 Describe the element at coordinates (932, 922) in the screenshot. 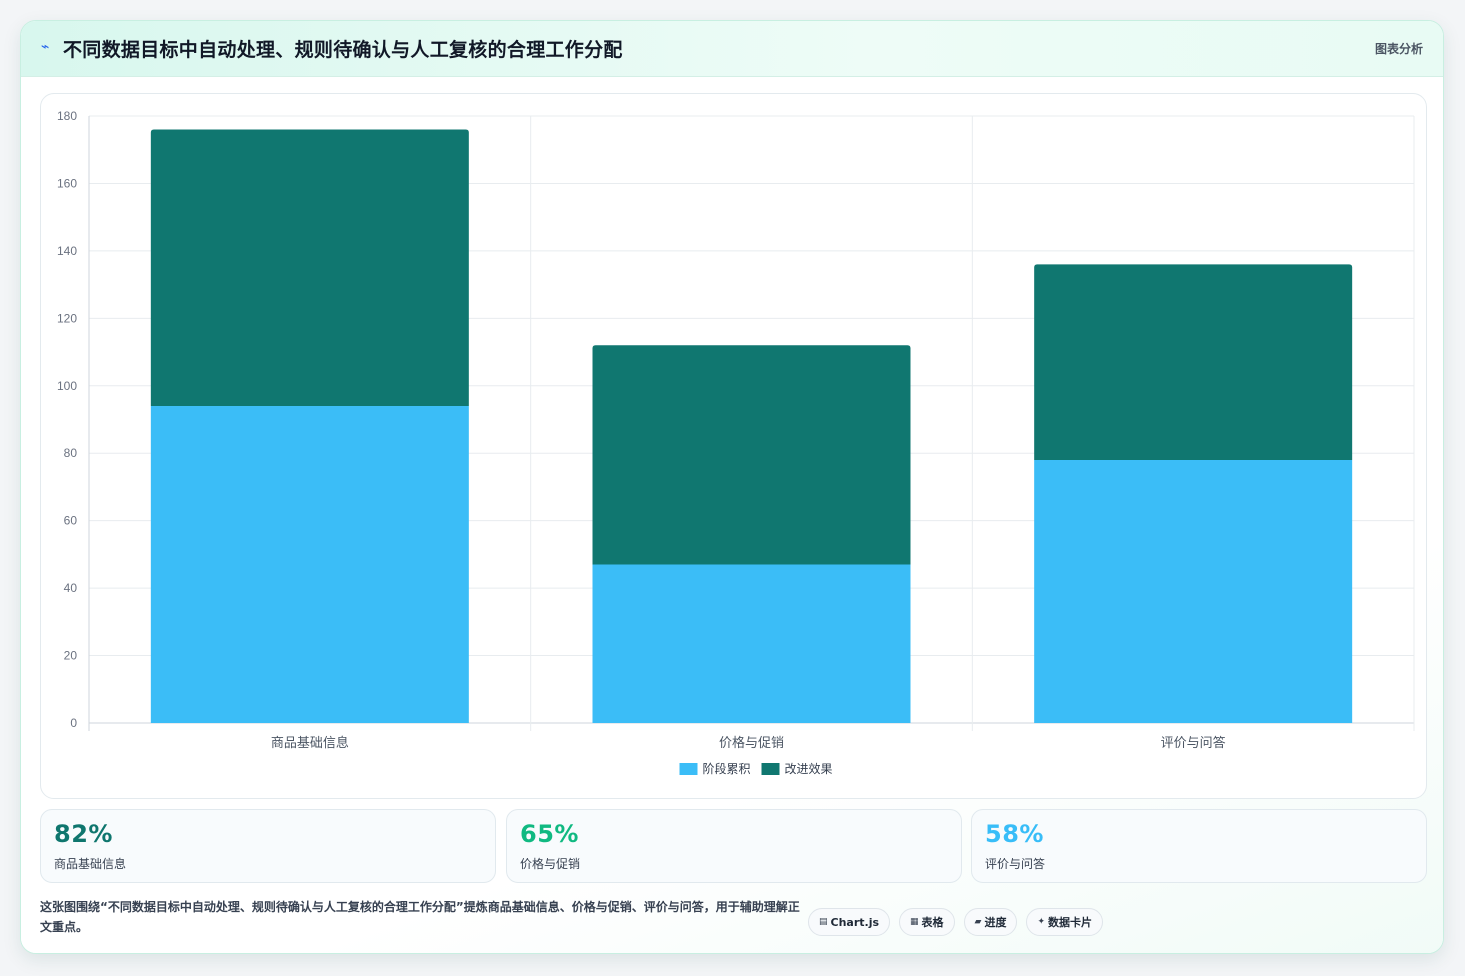

I see `chip-label: 表格` at that location.